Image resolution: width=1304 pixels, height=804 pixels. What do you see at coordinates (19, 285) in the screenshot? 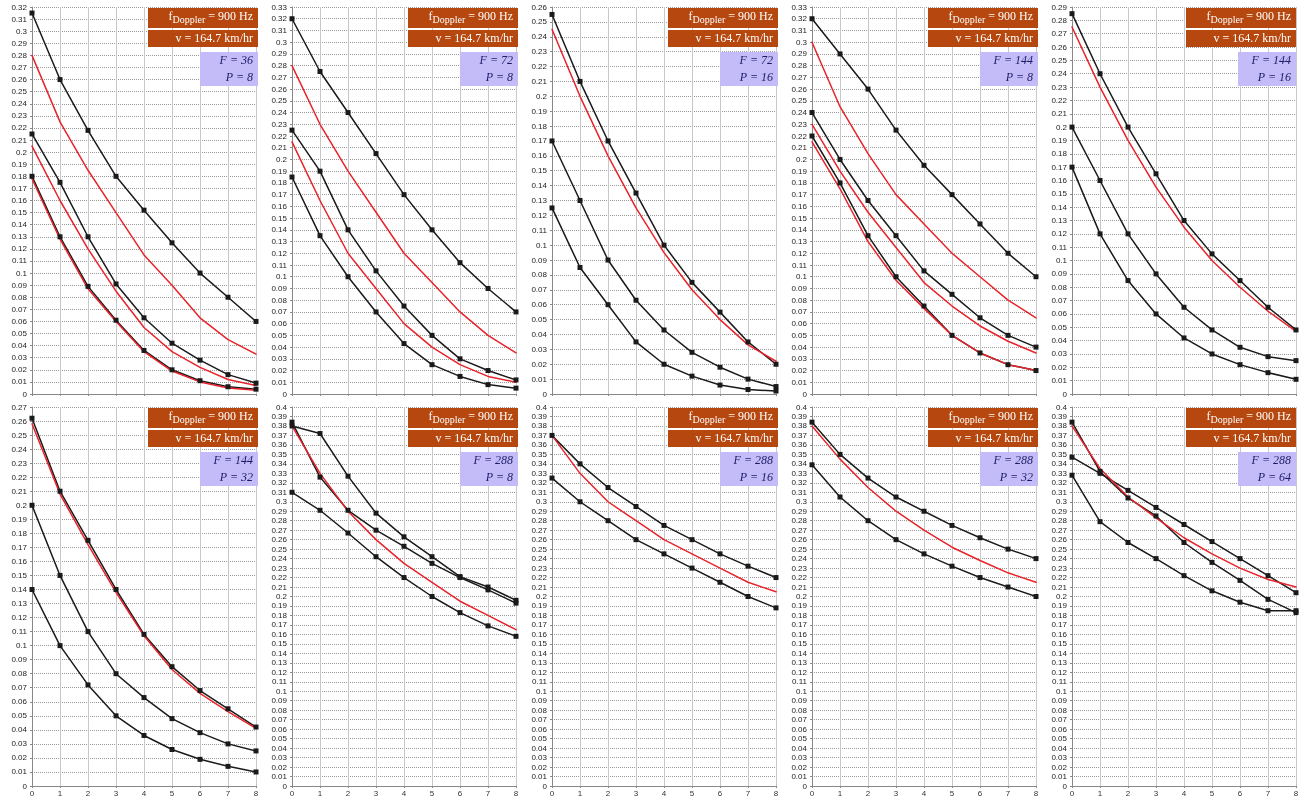
I see `y-tick-label: 0.09` at bounding box center [19, 285].